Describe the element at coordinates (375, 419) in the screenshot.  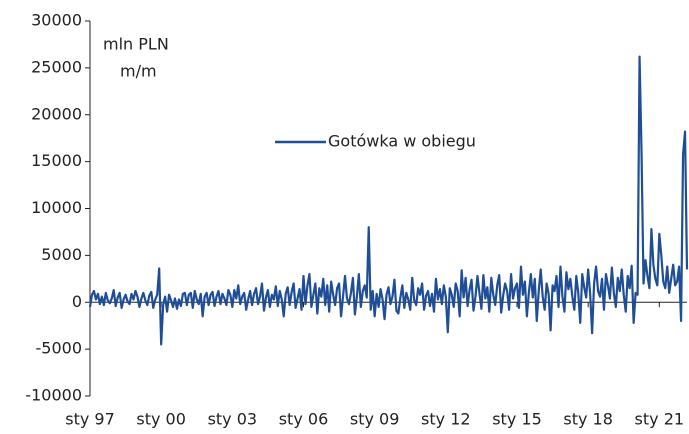
I see `x-tick-label: sty 09` at that location.